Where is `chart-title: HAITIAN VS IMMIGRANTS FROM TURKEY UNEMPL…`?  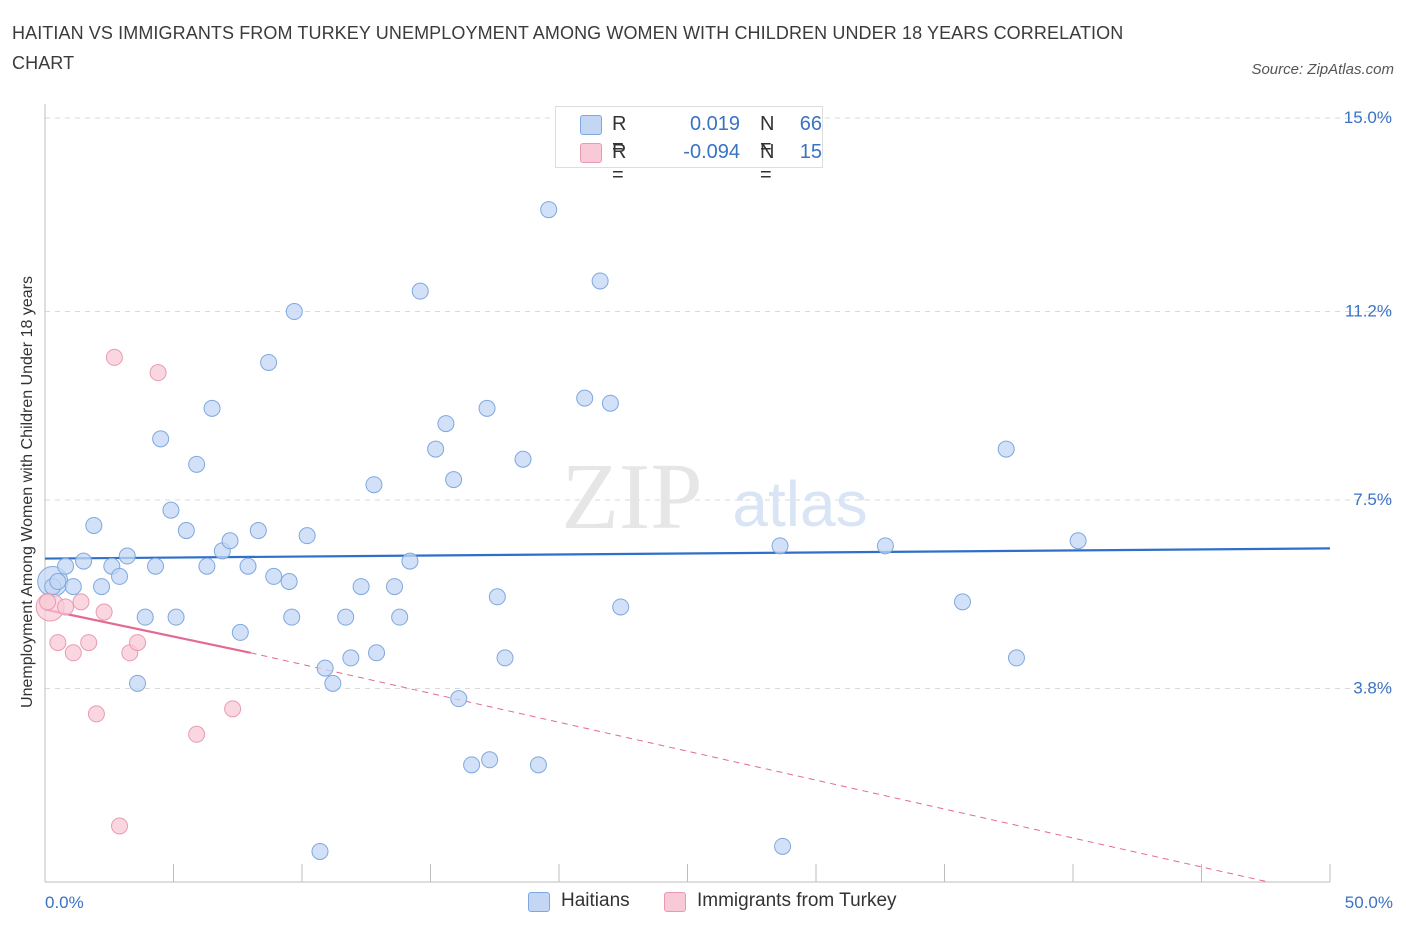
chart-title: HAITIAN VS IMMIGRANTS FROM TURKEY UNEMPL… is located at coordinates (568, 48).